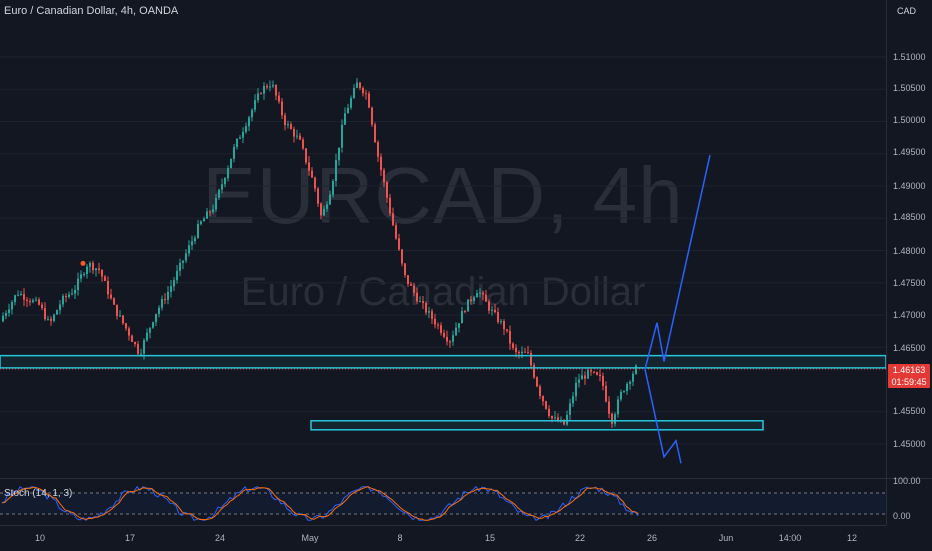  I want to click on price-tick: 1.48500, so click(909, 217).